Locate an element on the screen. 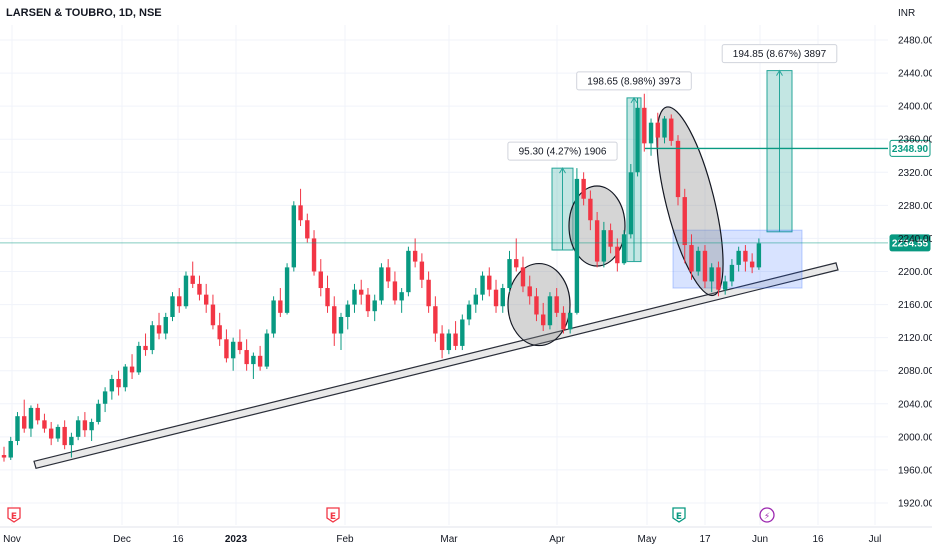  price-badge is located at coordinates (910, 148).